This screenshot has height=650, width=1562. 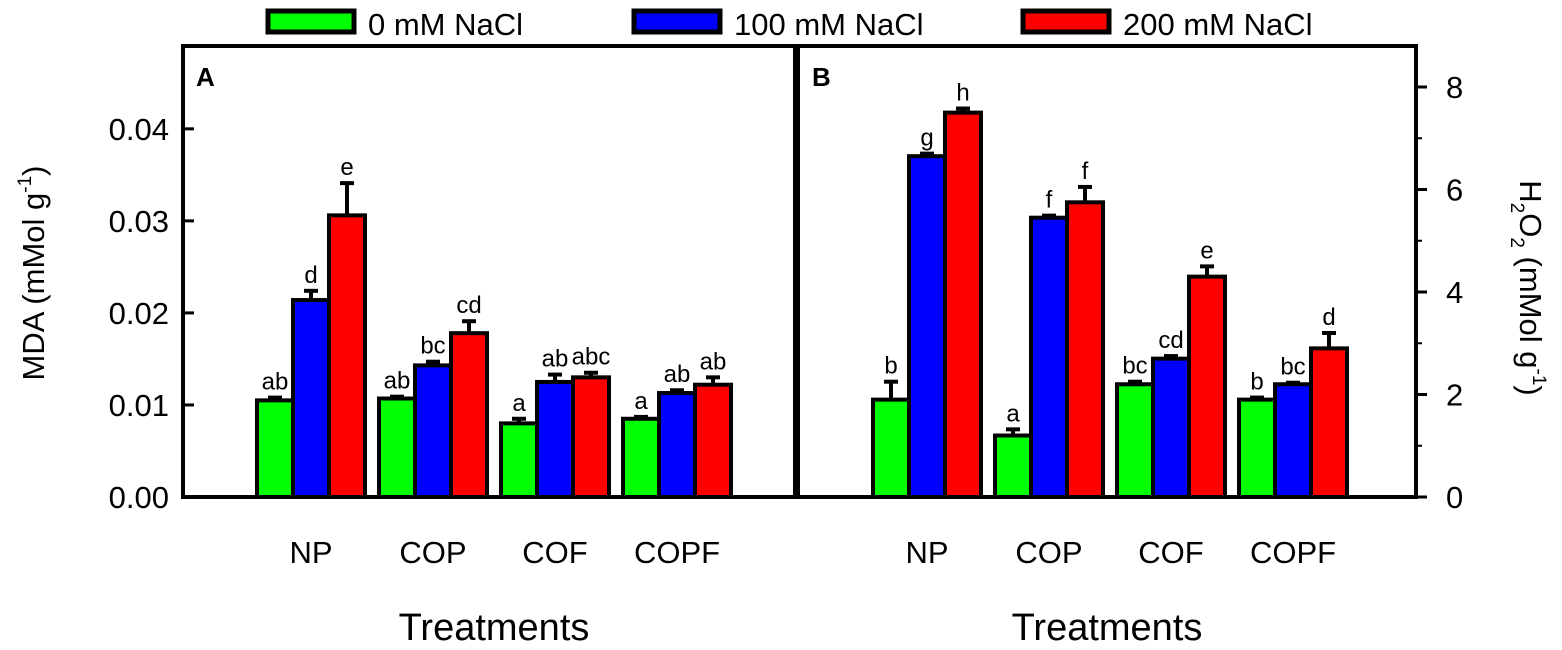 What do you see at coordinates (962, 93) in the screenshot?
I see `panel-b-significance-letter: h` at bounding box center [962, 93].